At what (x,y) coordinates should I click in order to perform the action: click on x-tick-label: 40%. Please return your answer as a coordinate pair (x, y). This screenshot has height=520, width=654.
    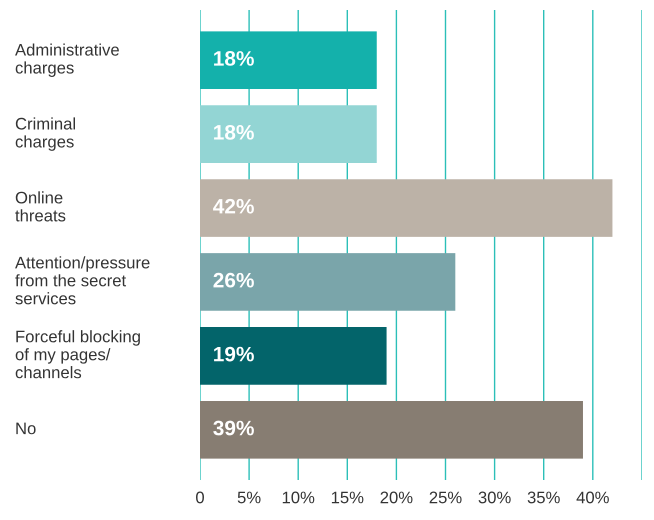
    Looking at the image, I should click on (592, 498).